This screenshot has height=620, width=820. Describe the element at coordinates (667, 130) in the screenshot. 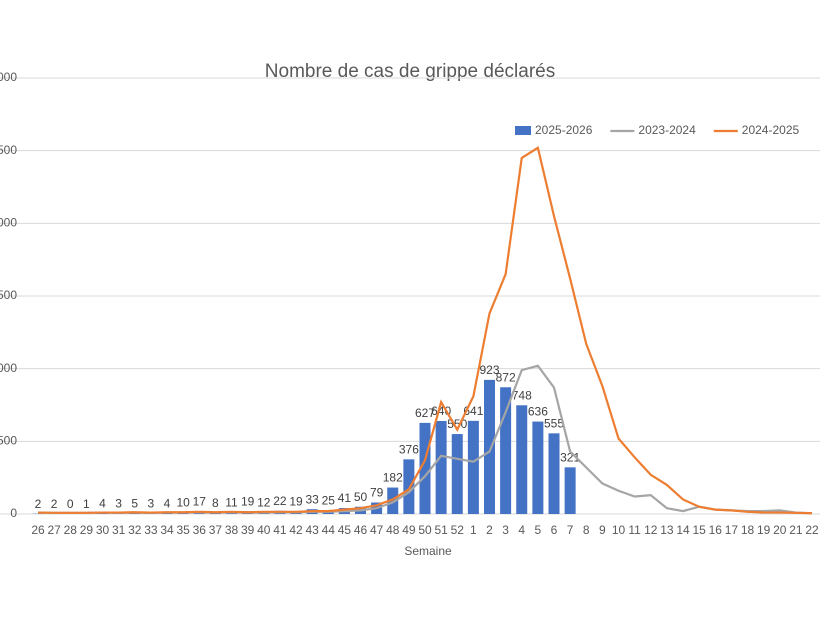

I see `legend-label: 2023-2024` at that location.